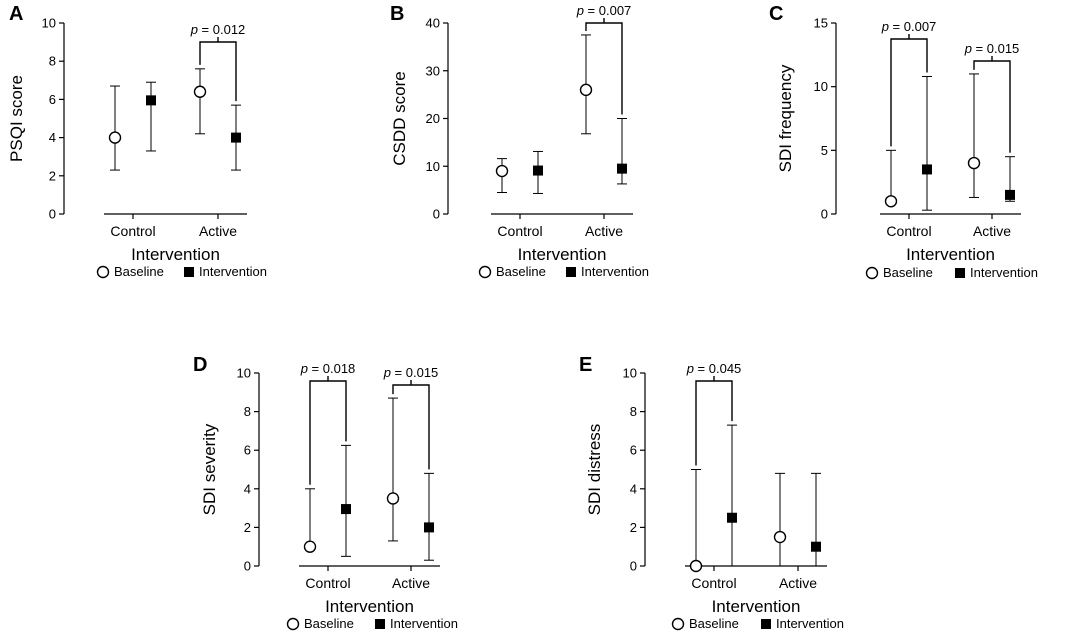  I want to click on y-axis-title: PSQI score, so click(16, 118).